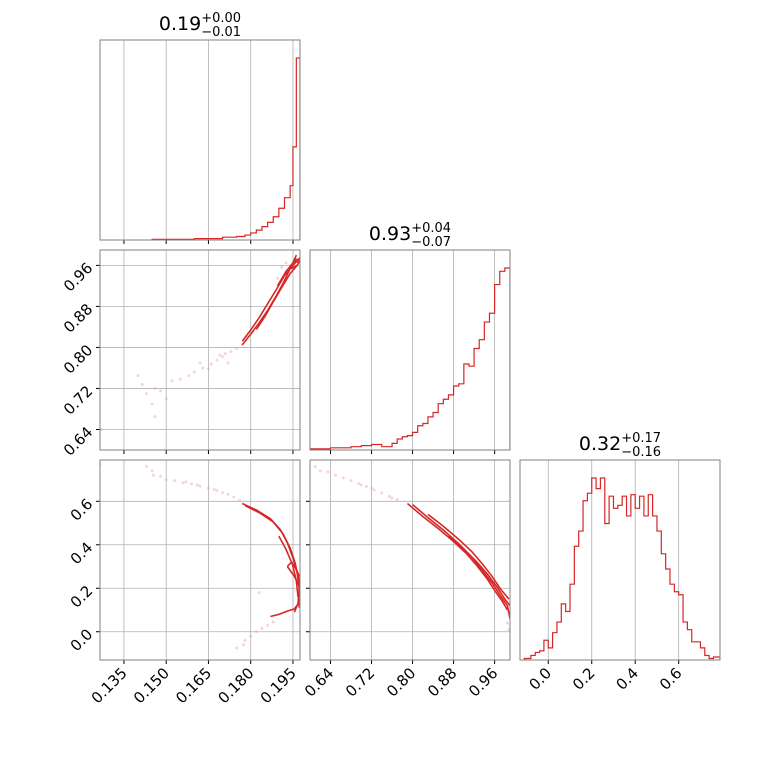  What do you see at coordinates (221, 32) in the screenshot?
I see `param-title-minus-0: −0.01` at bounding box center [221, 32].